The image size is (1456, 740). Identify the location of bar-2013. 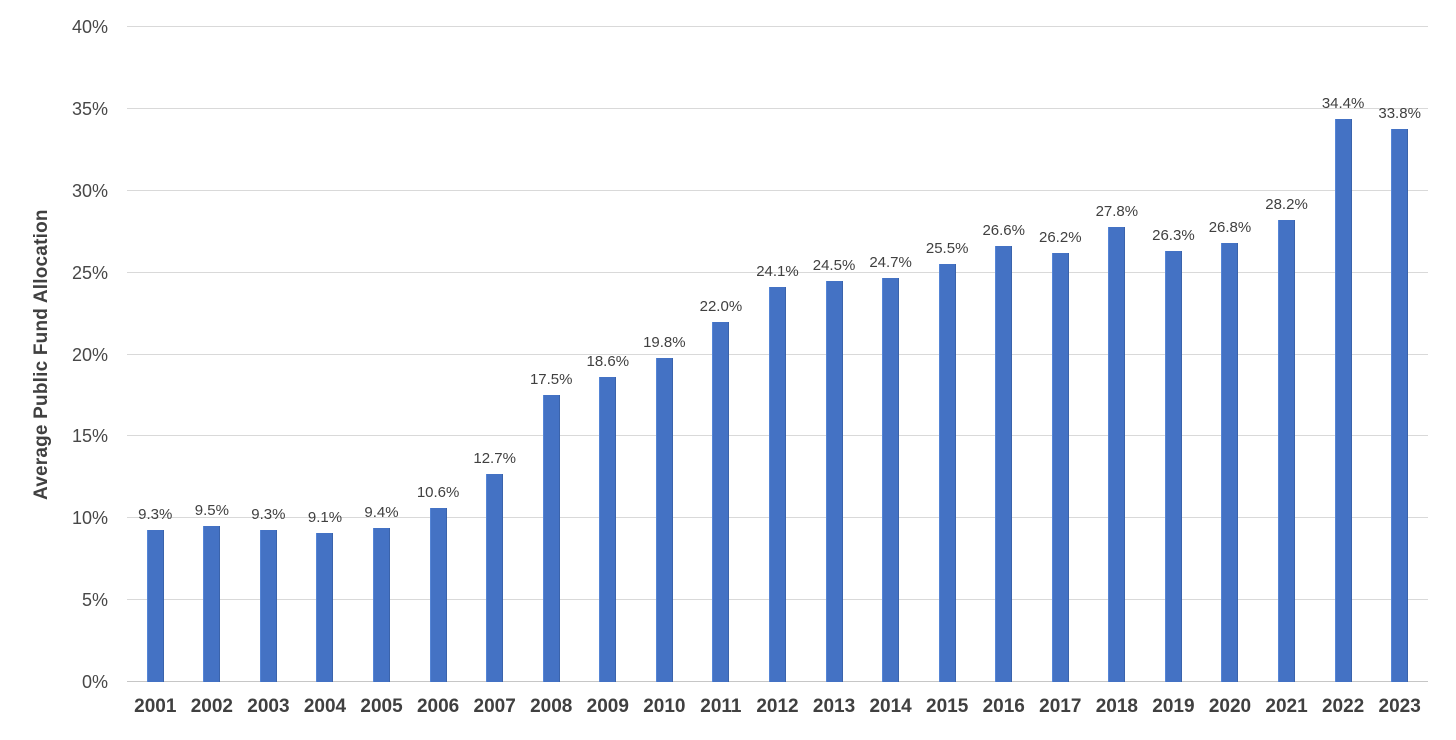
(834, 481).